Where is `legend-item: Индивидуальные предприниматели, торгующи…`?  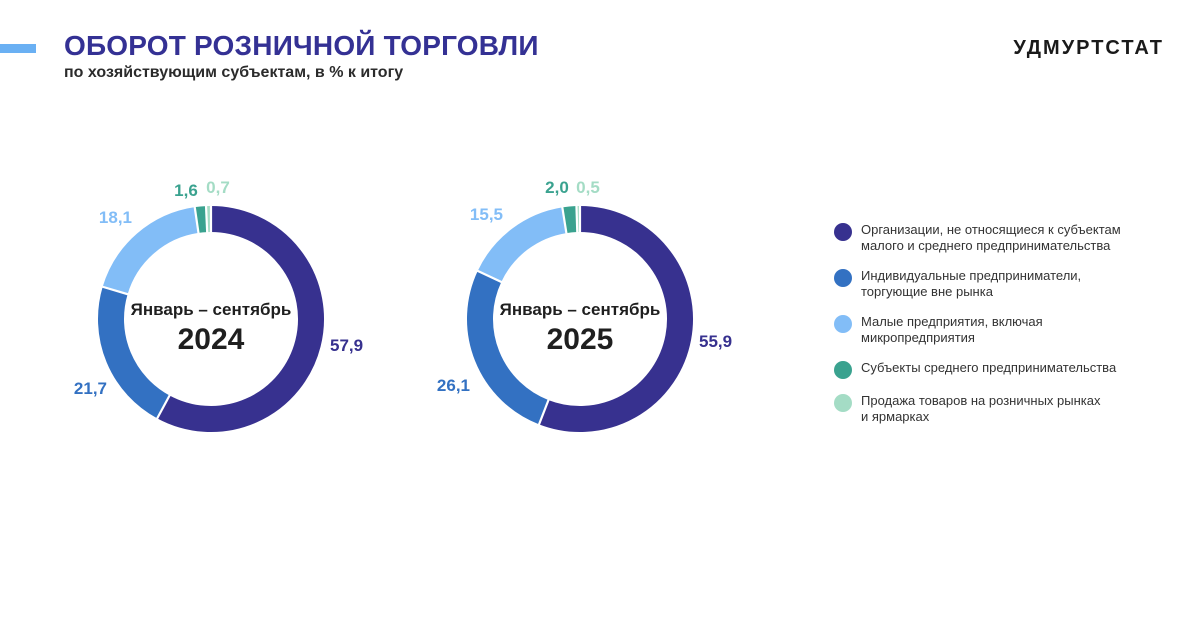
legend-item: Индивидуальные предприниматели, торгующи… is located at coordinates (984, 284).